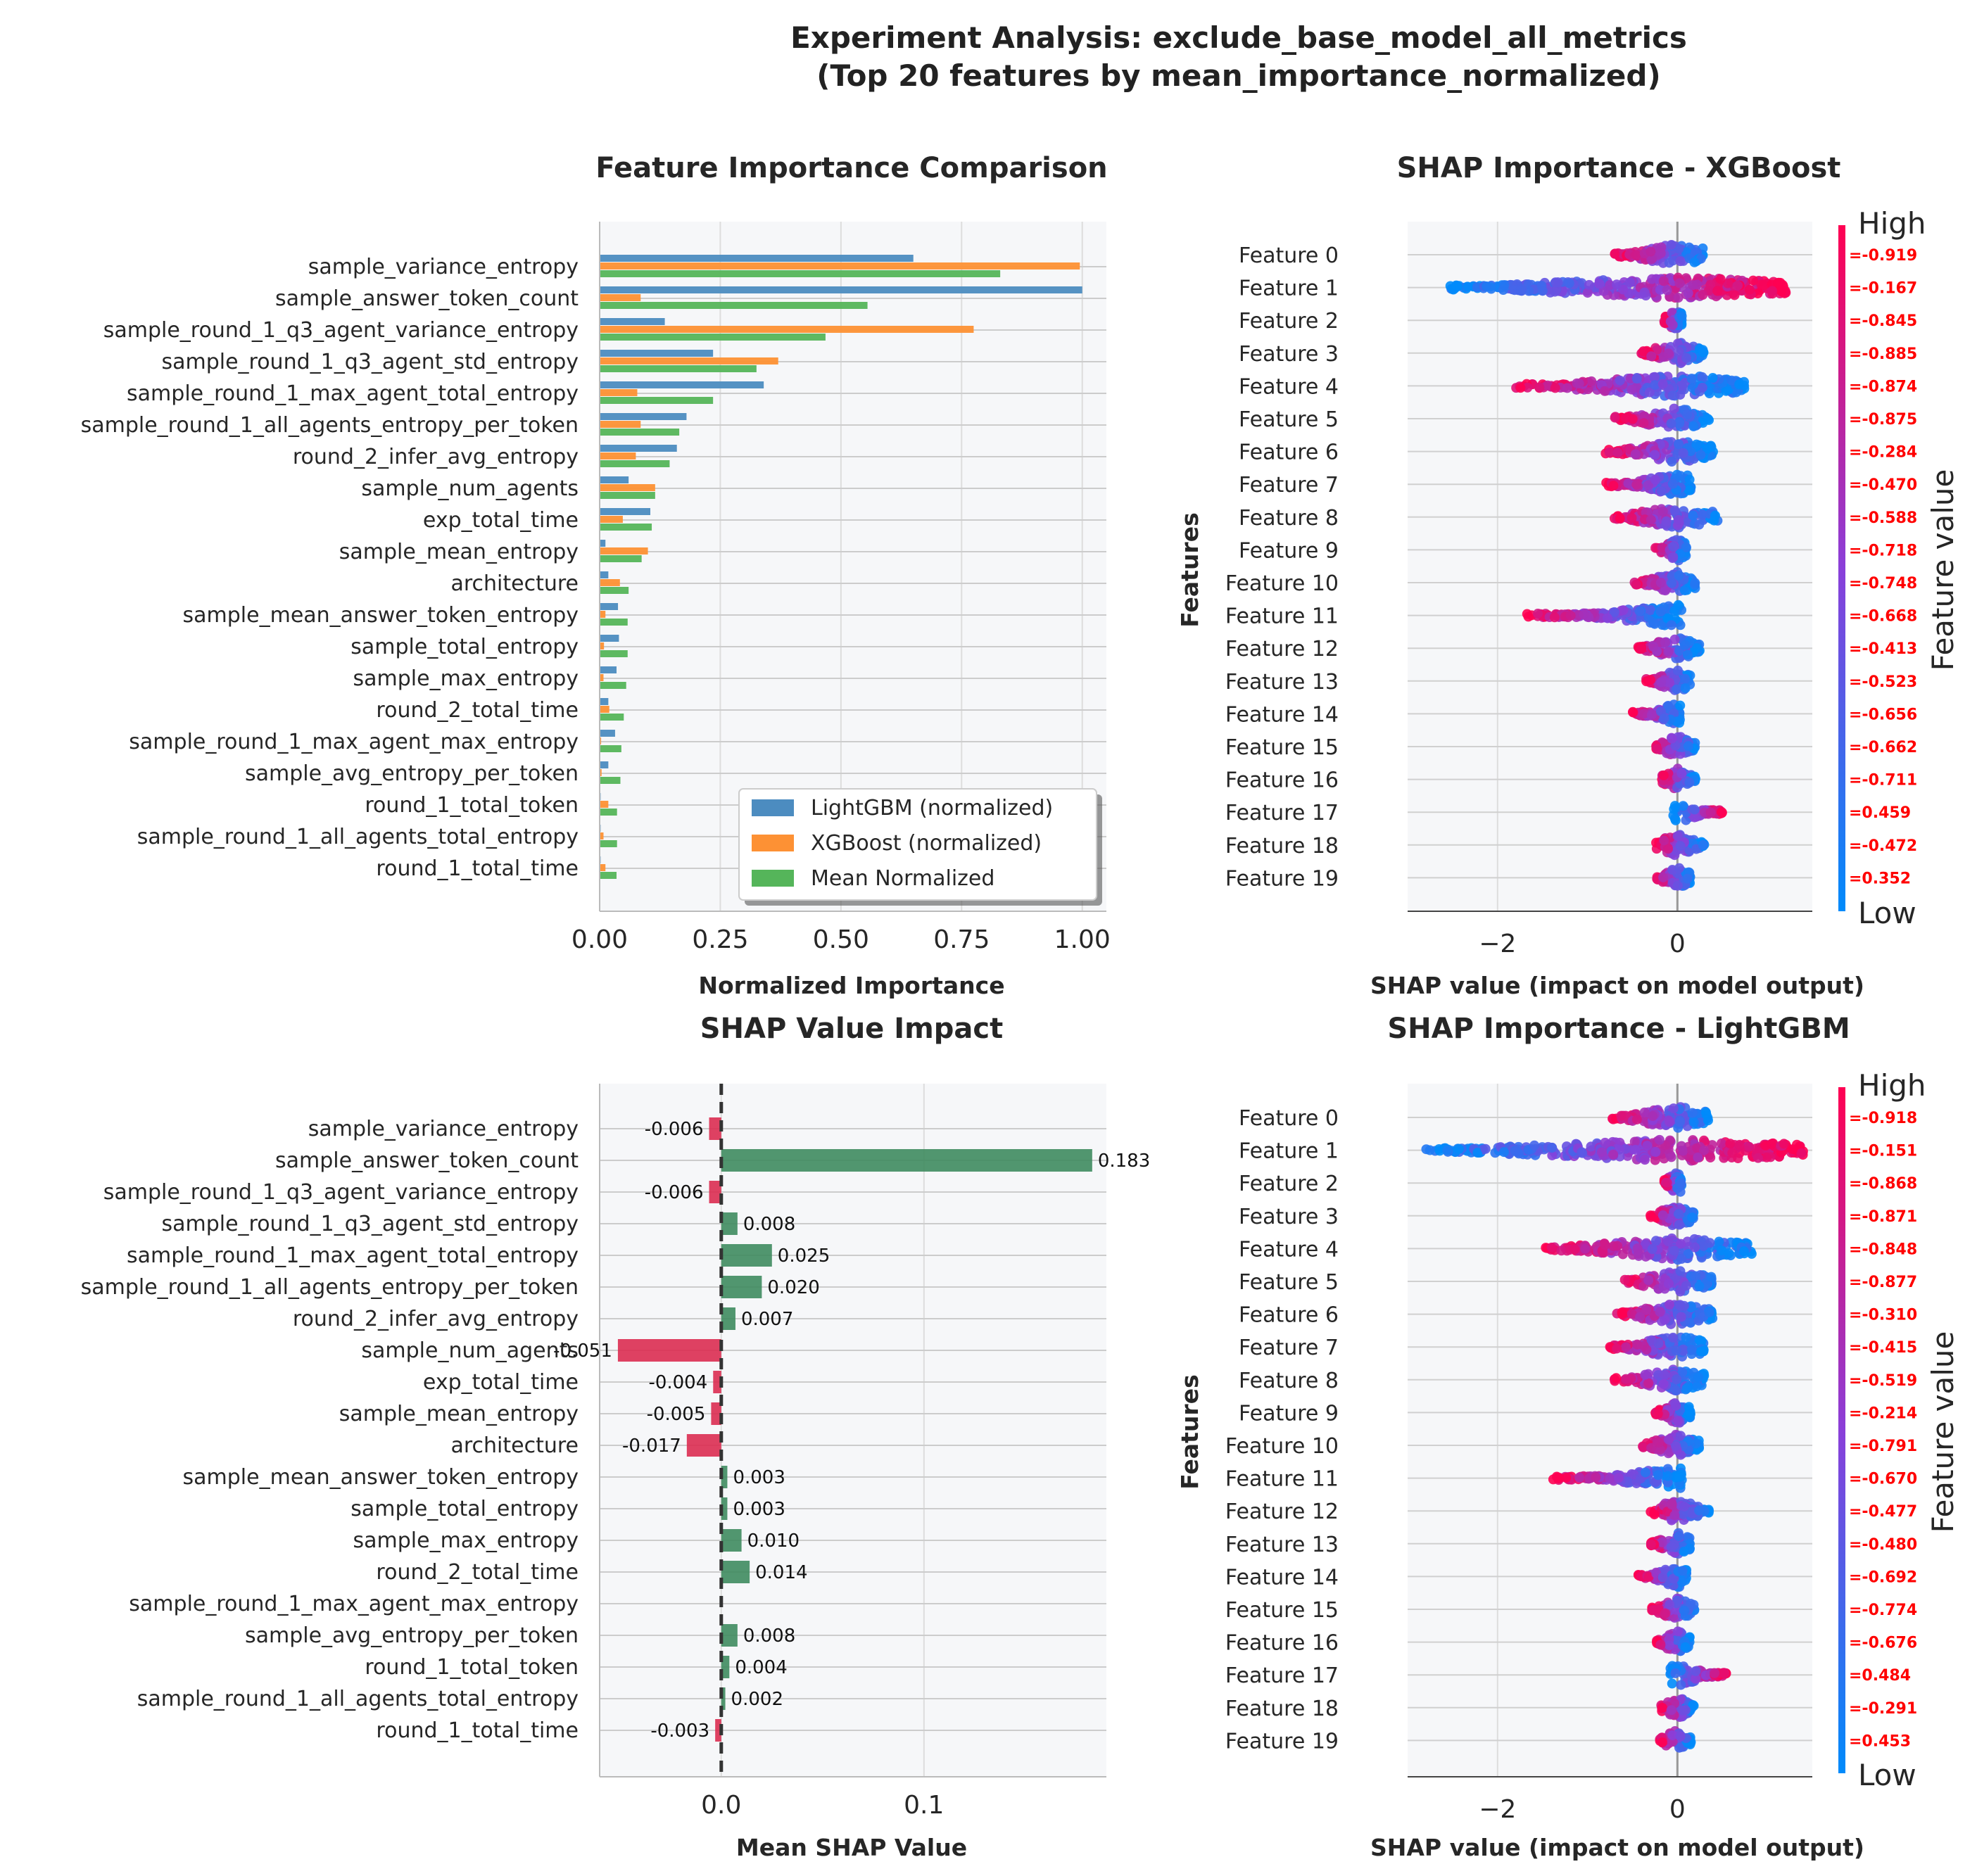  Describe the element at coordinates (470, 1350) in the screenshot. I see `feature-label: sample_num_agents` at that location.